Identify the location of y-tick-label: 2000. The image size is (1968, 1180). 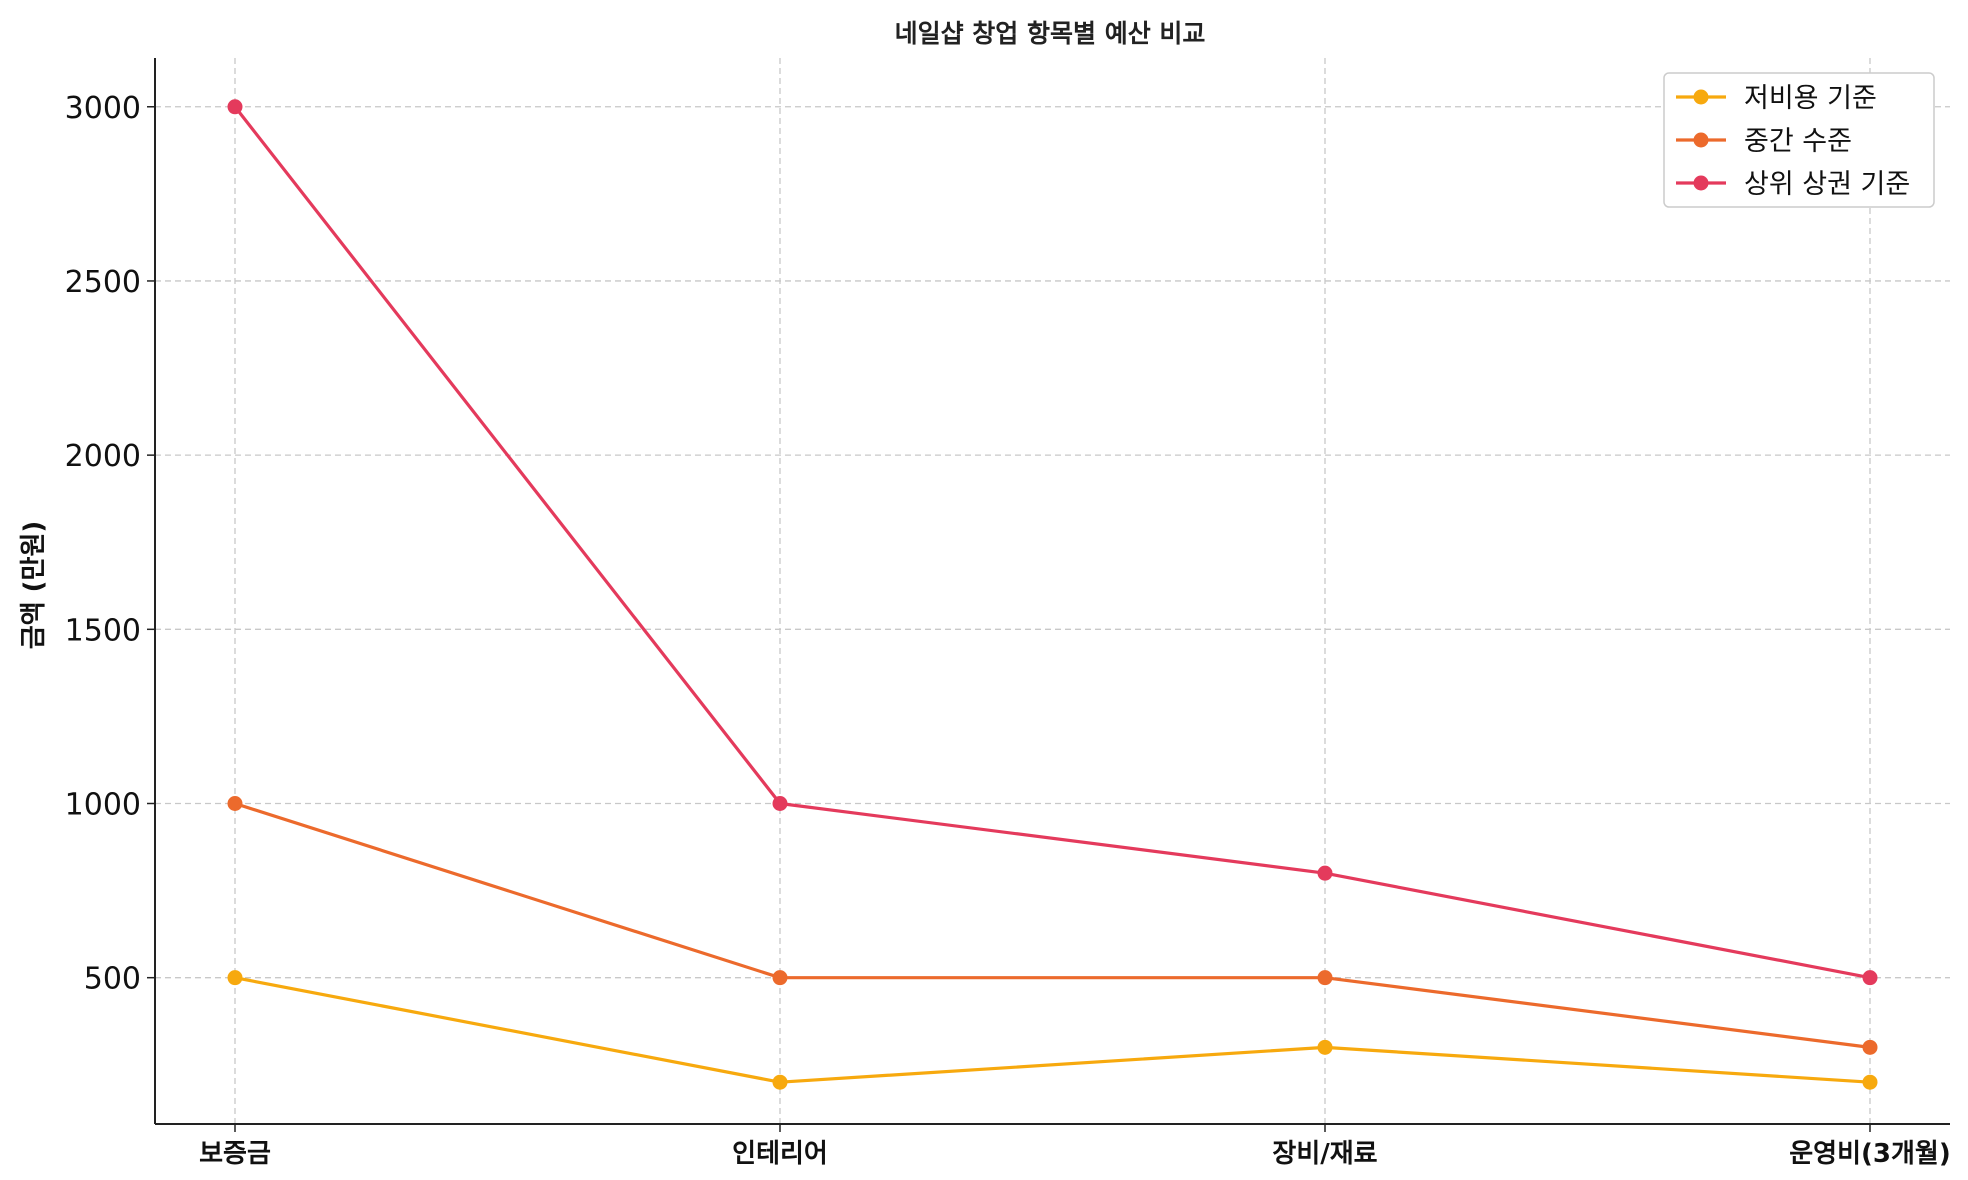
(103, 456).